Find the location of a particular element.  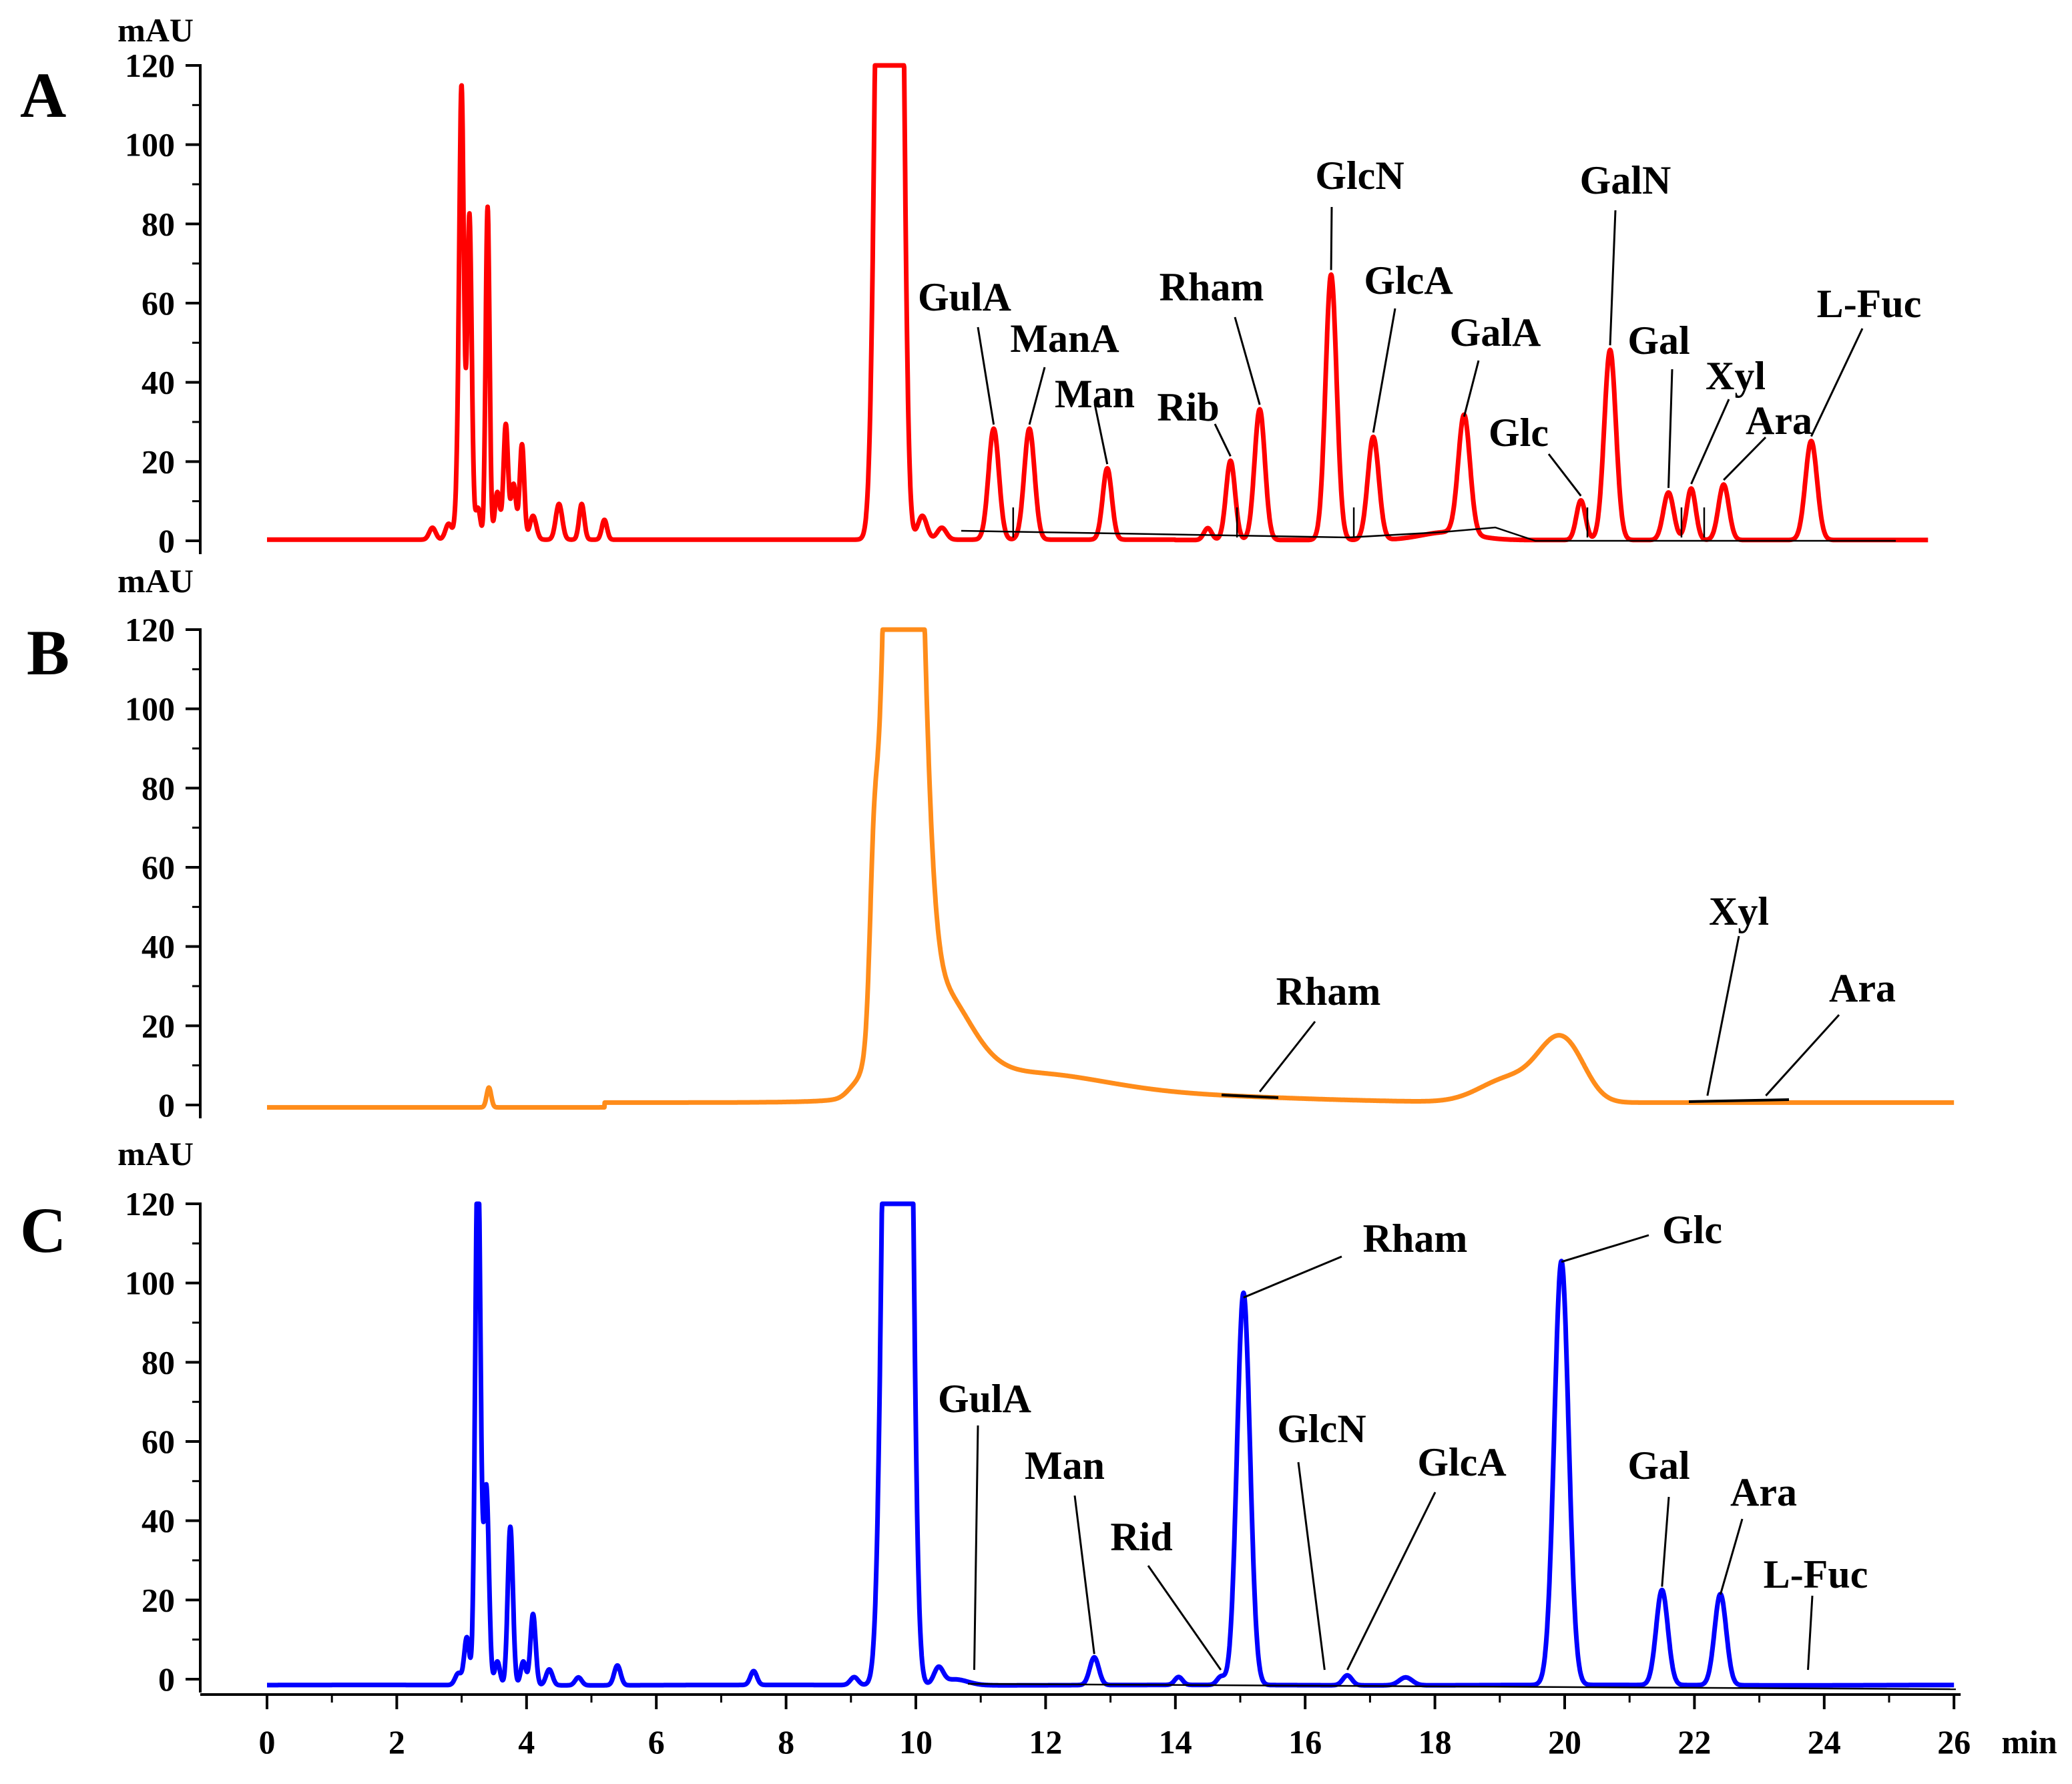

peak-label-c-glcn: GlcN is located at coordinates (1321, 1429).